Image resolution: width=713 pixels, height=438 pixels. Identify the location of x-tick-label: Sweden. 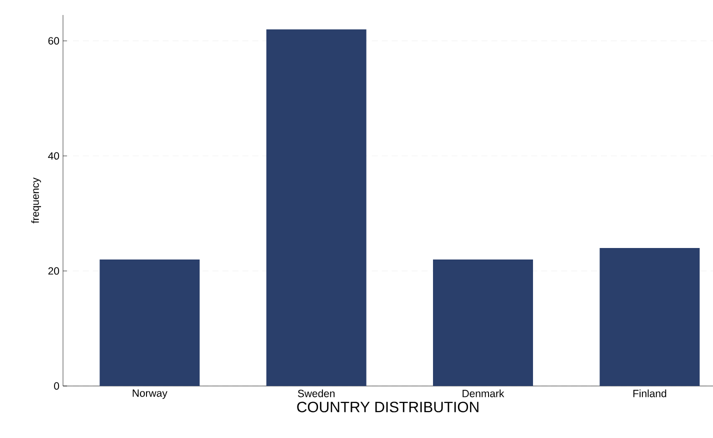
(316, 394).